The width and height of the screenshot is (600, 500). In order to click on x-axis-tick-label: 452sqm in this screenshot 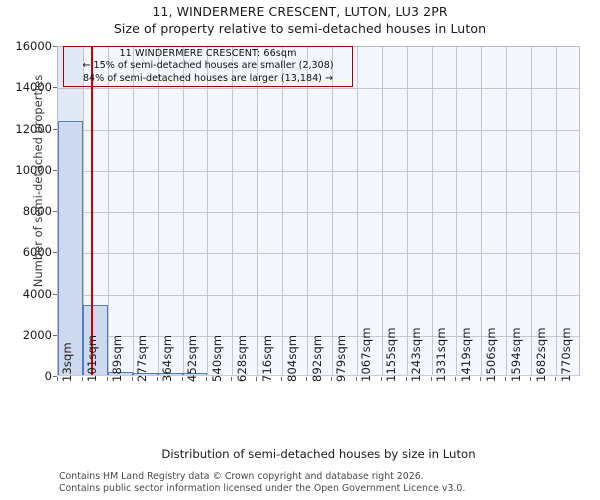, I will do `click(191, 358)`.